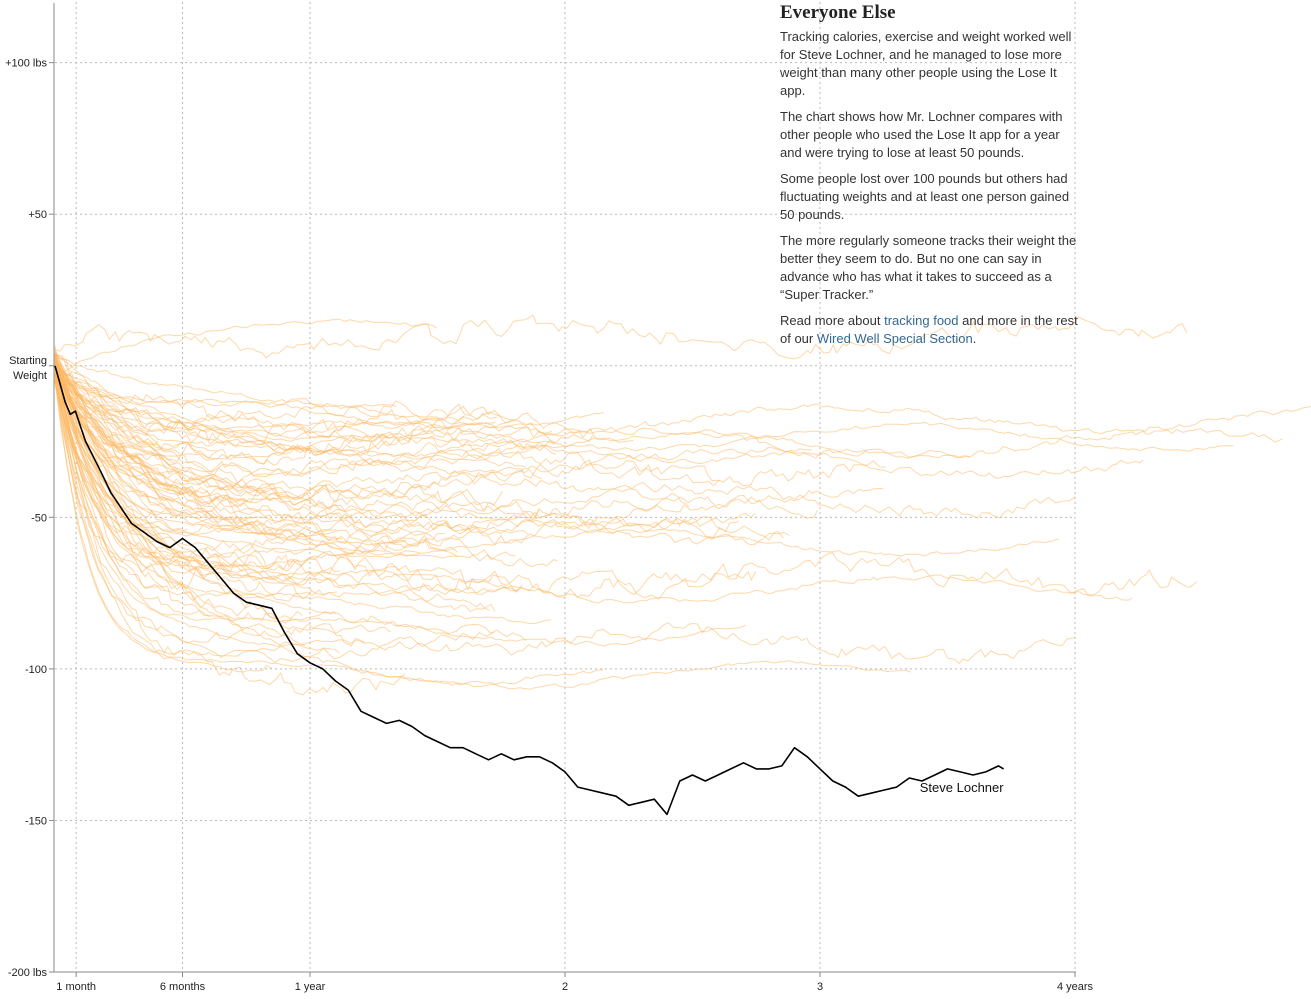 The width and height of the screenshot is (1311, 999). Describe the element at coordinates (37, 215) in the screenshot. I see `y-tick-label: +50` at that location.